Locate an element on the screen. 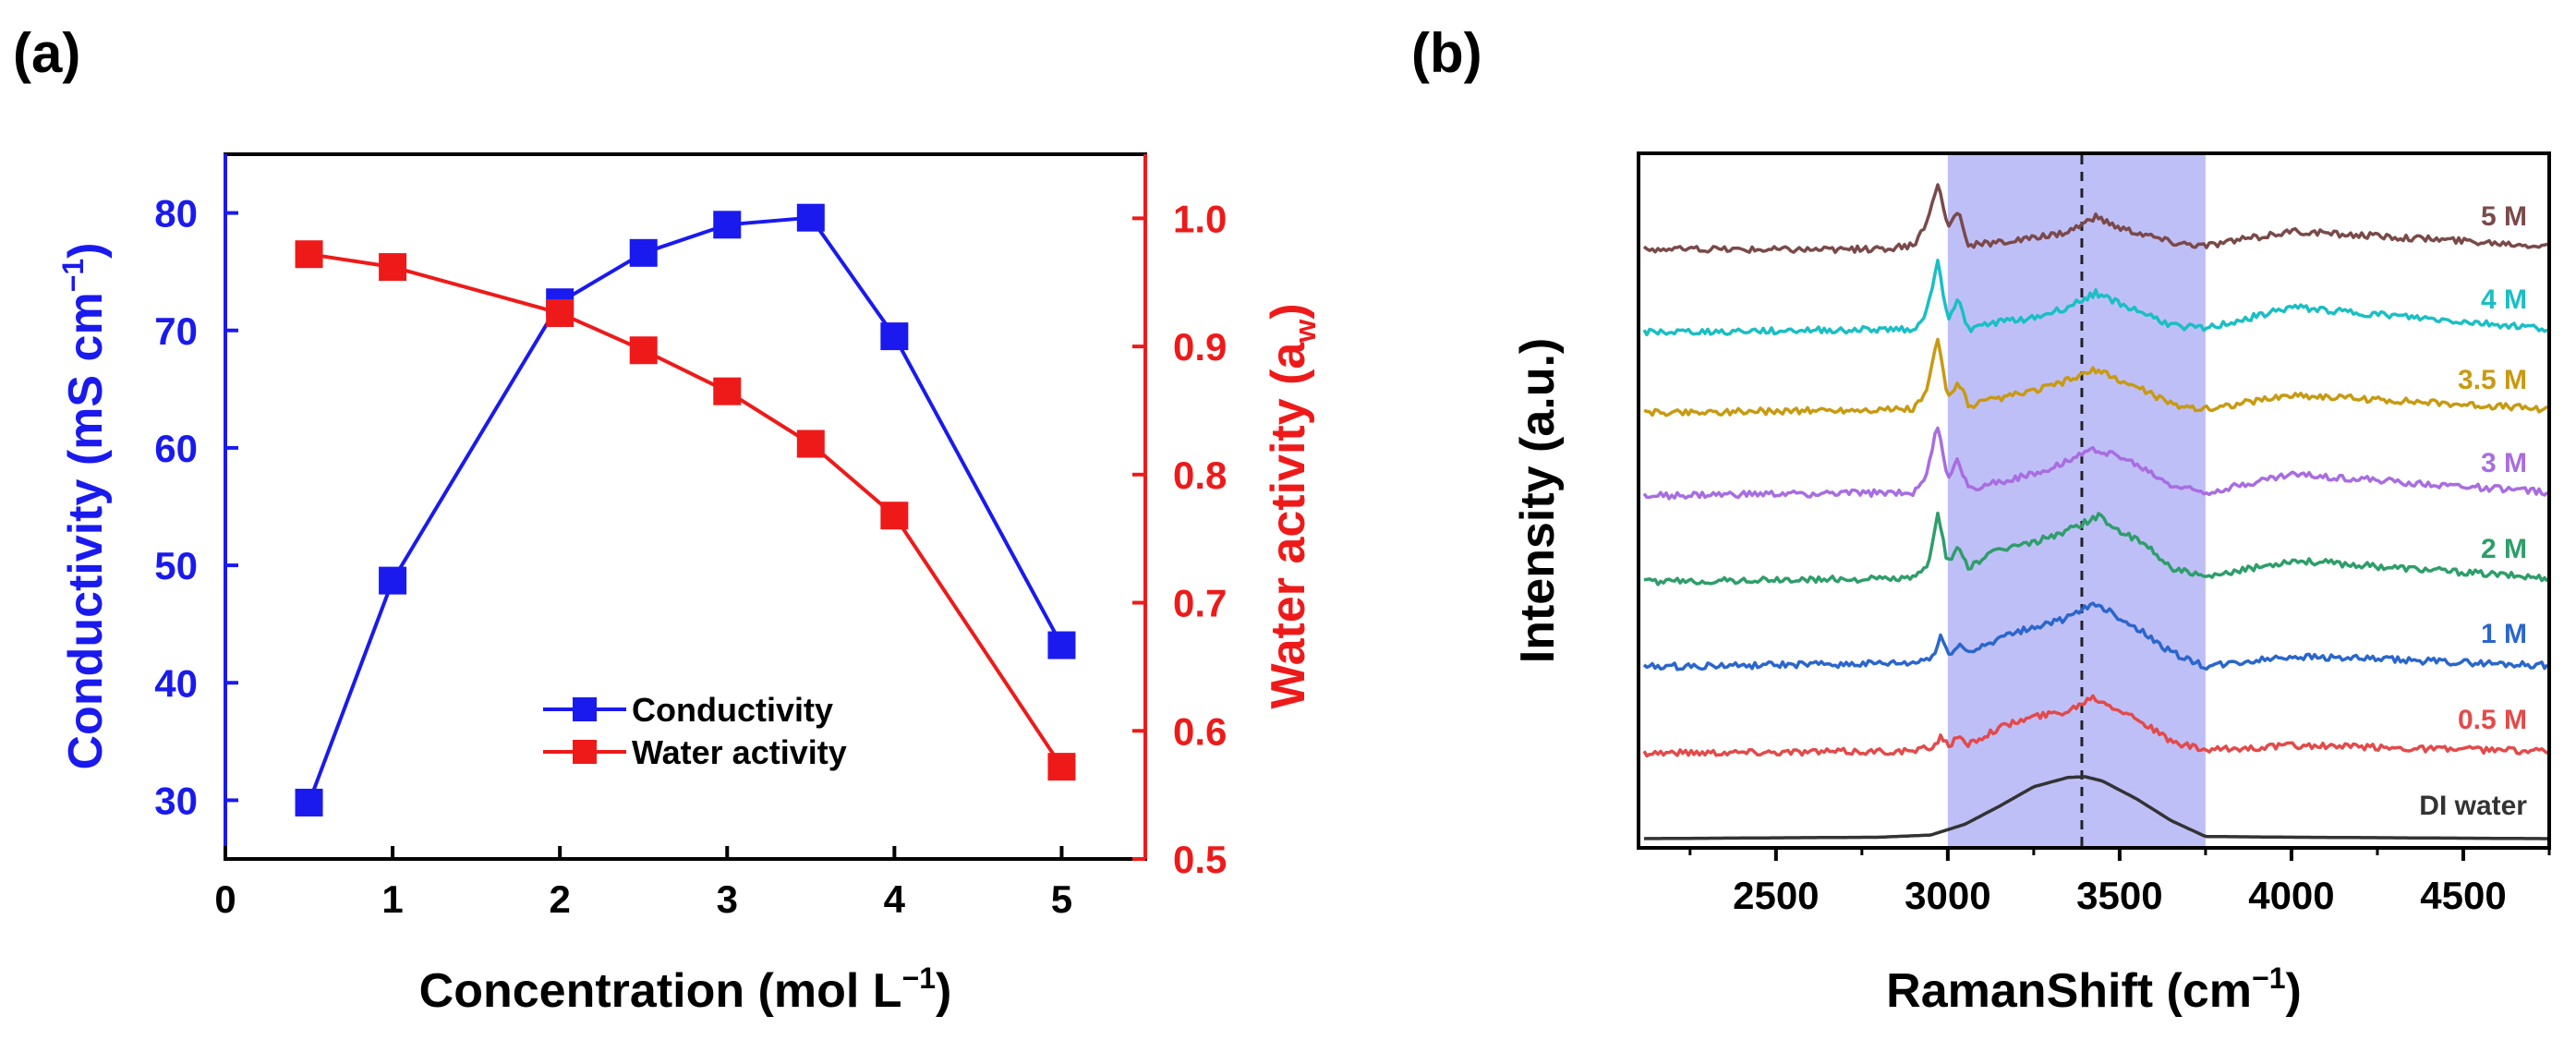 Image resolution: width=2576 pixels, height=1040 pixels. spectrum-0-5-m is located at coordinates (2095, 726).